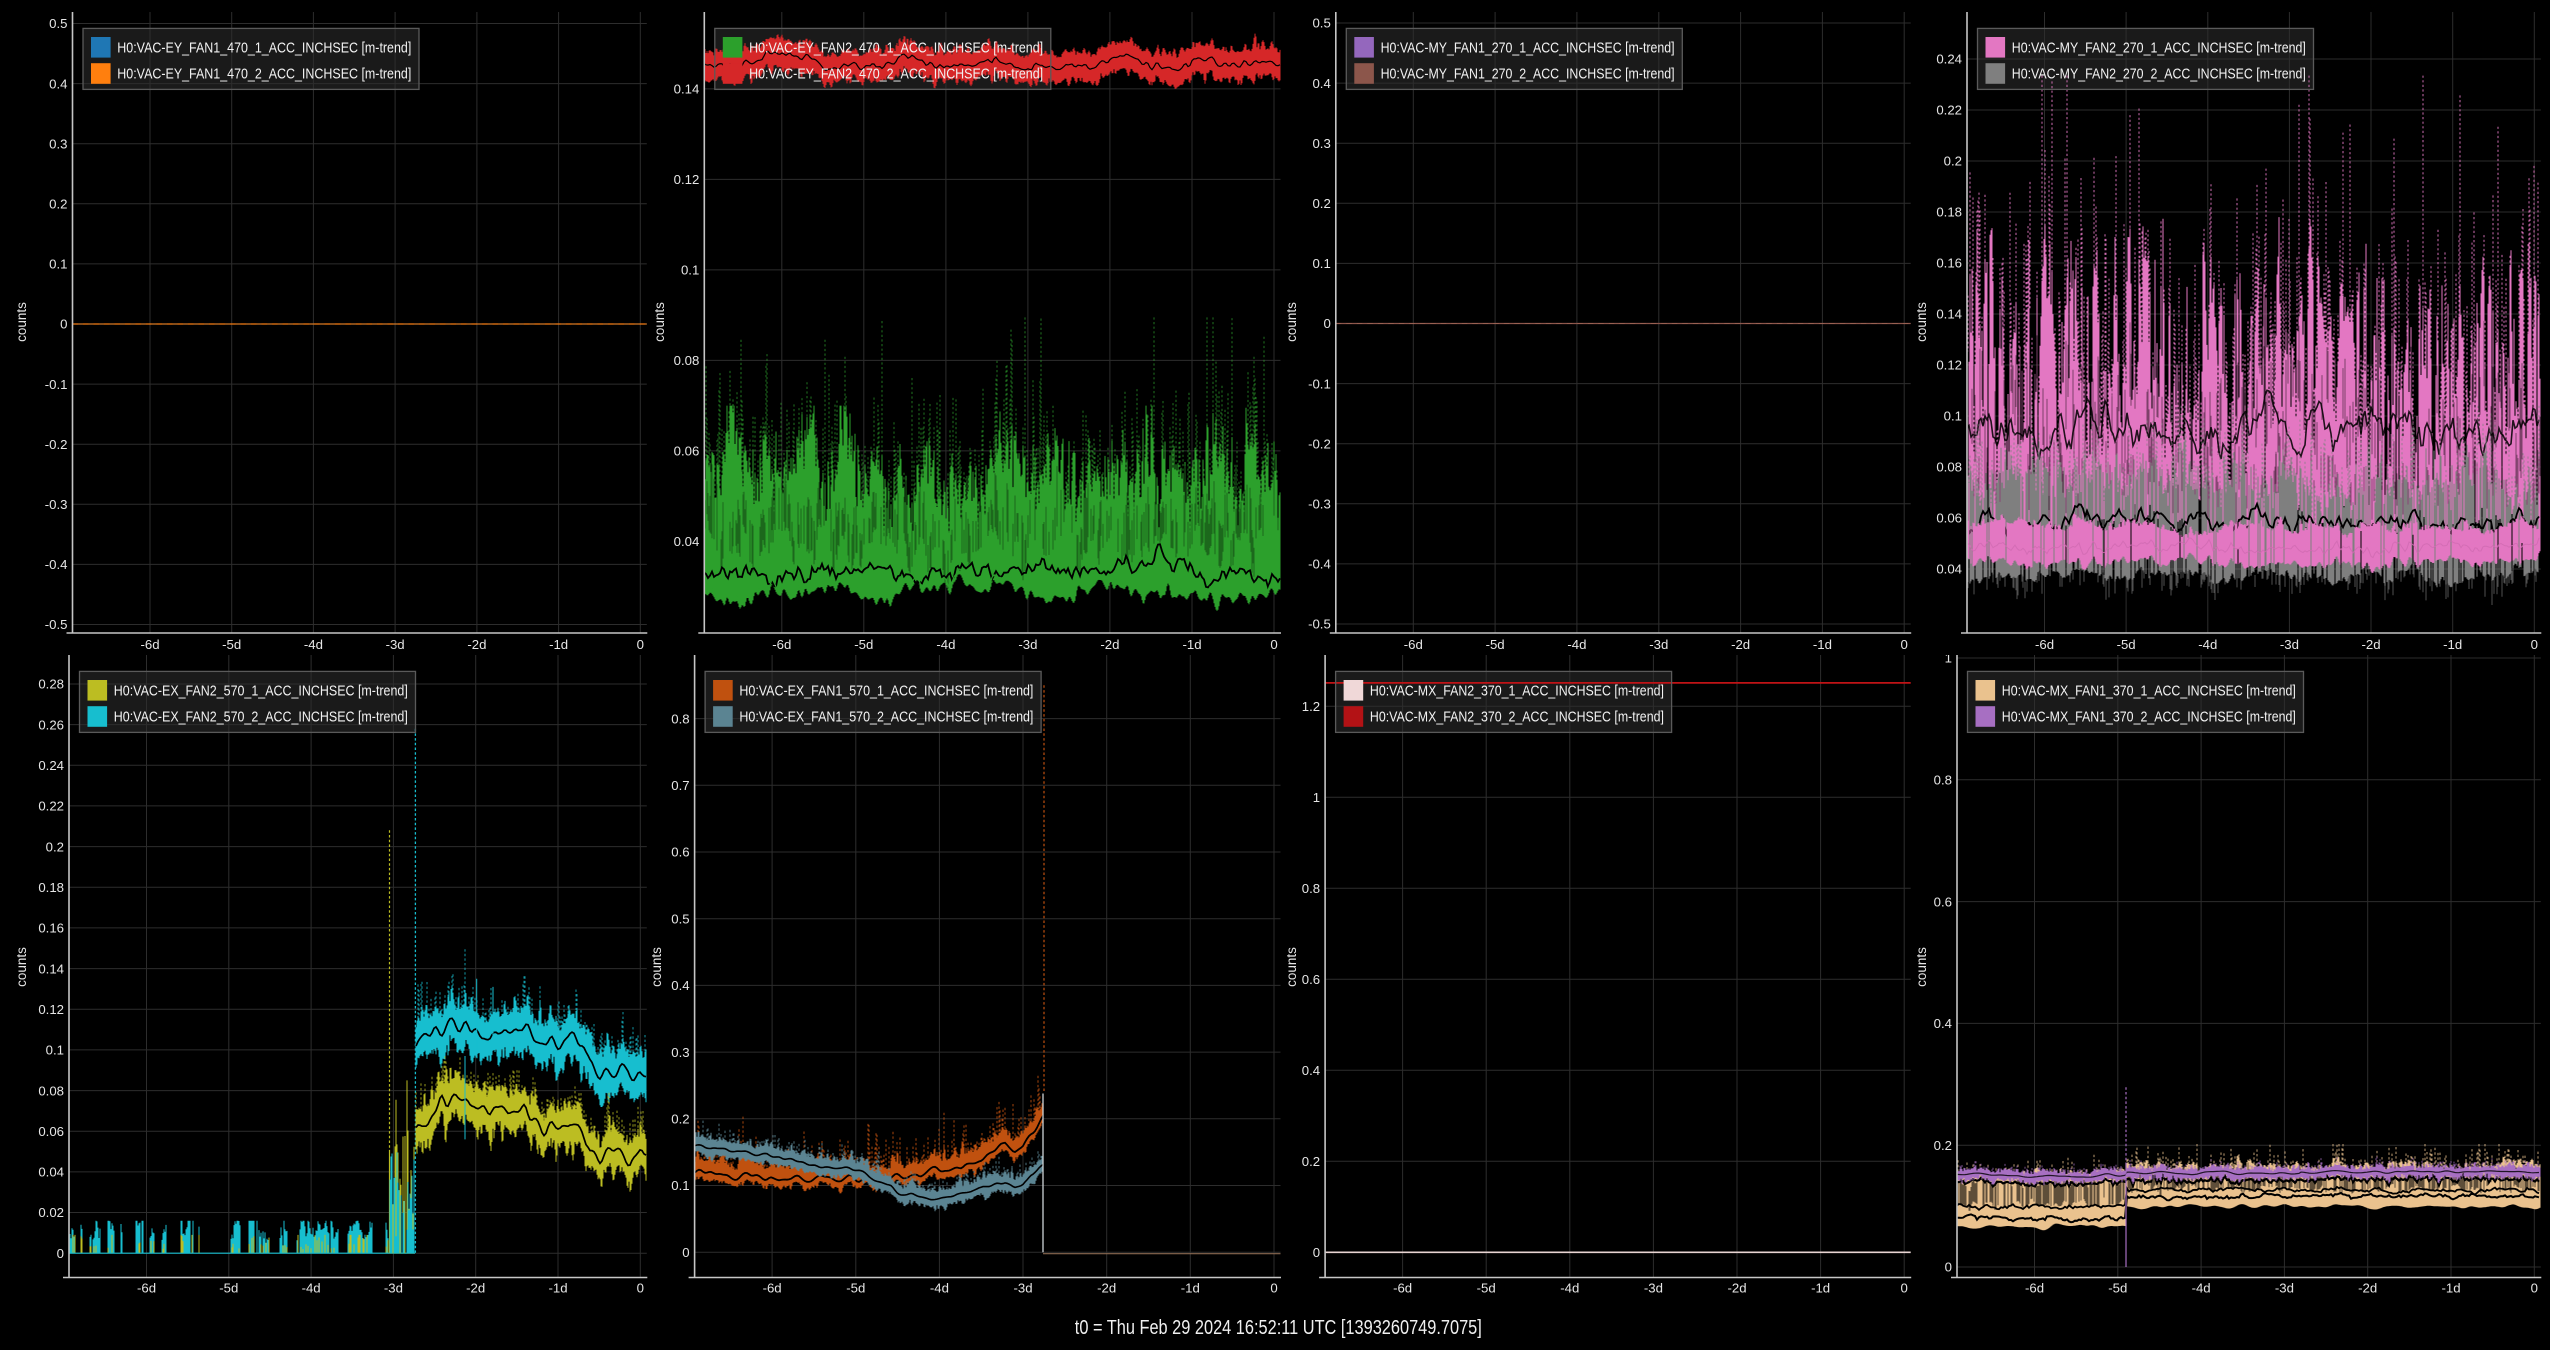 The image size is (2550, 1350). What do you see at coordinates (56, 384) in the screenshot?
I see `svg-text: -0.1` at bounding box center [56, 384].